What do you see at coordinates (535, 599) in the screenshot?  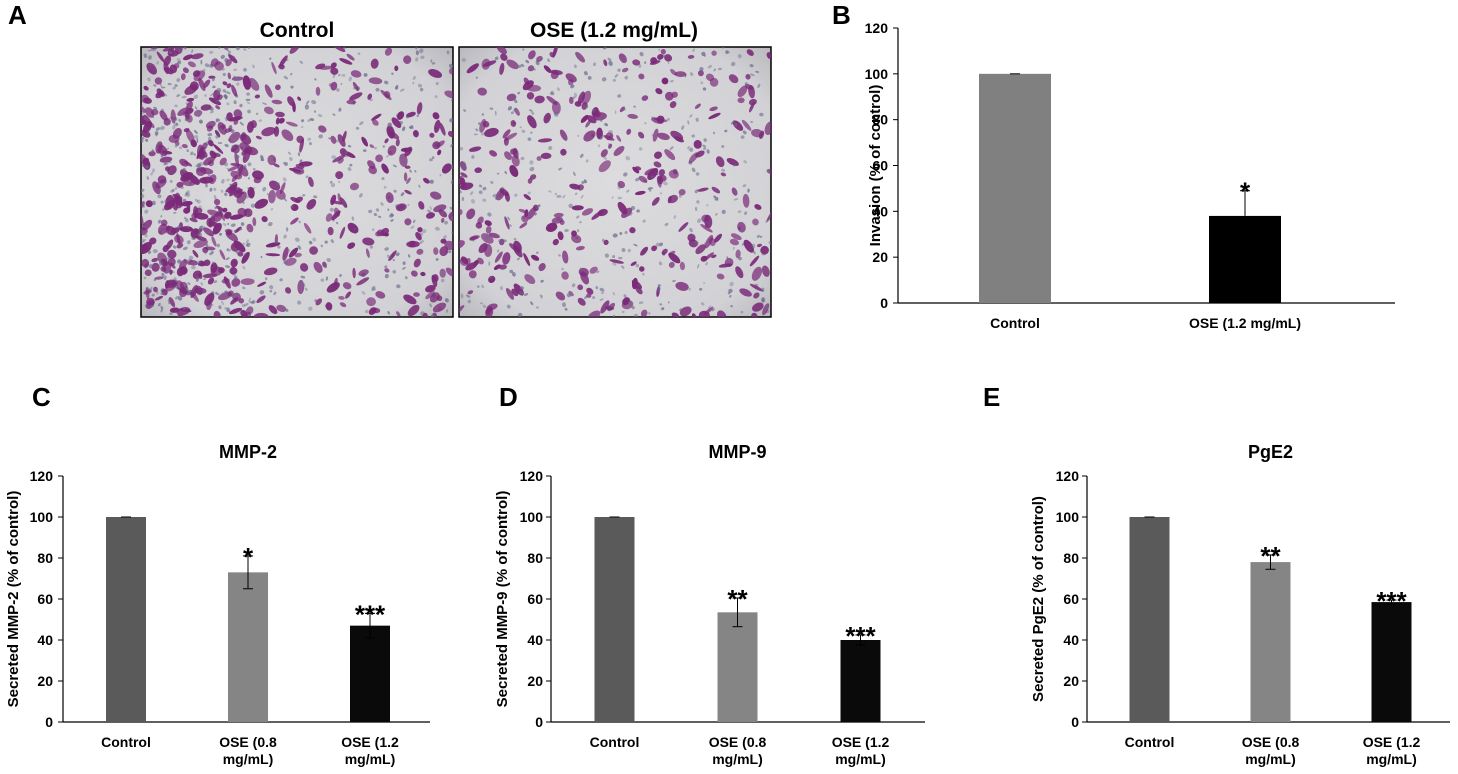 I see `y-tick-label: 60` at bounding box center [535, 599].